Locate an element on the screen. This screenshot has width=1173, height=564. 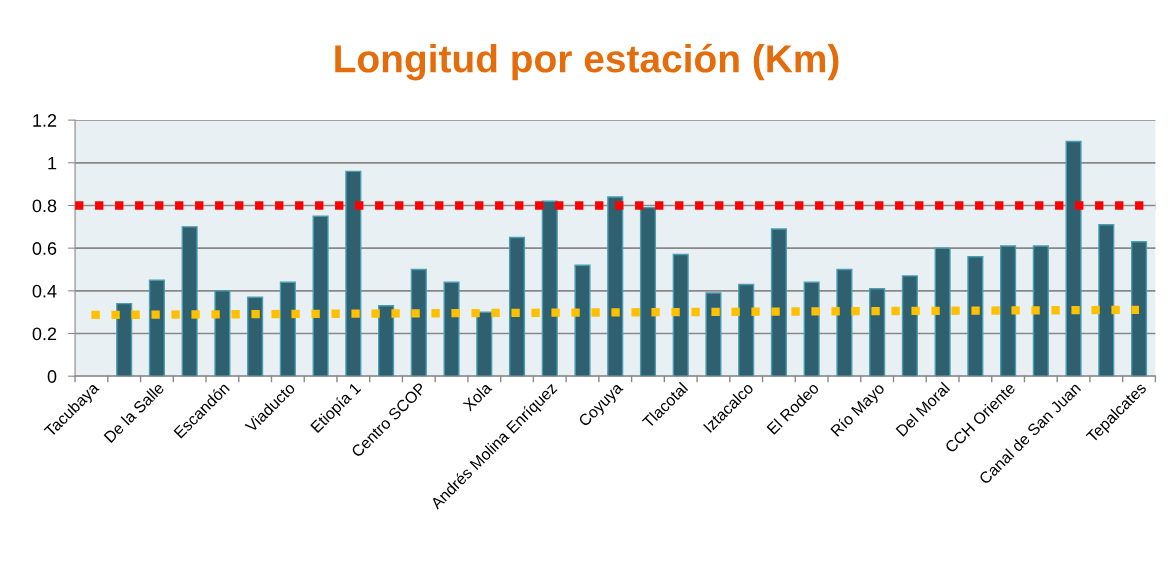
y-tick-label: 0.8 is located at coordinates (44, 206).